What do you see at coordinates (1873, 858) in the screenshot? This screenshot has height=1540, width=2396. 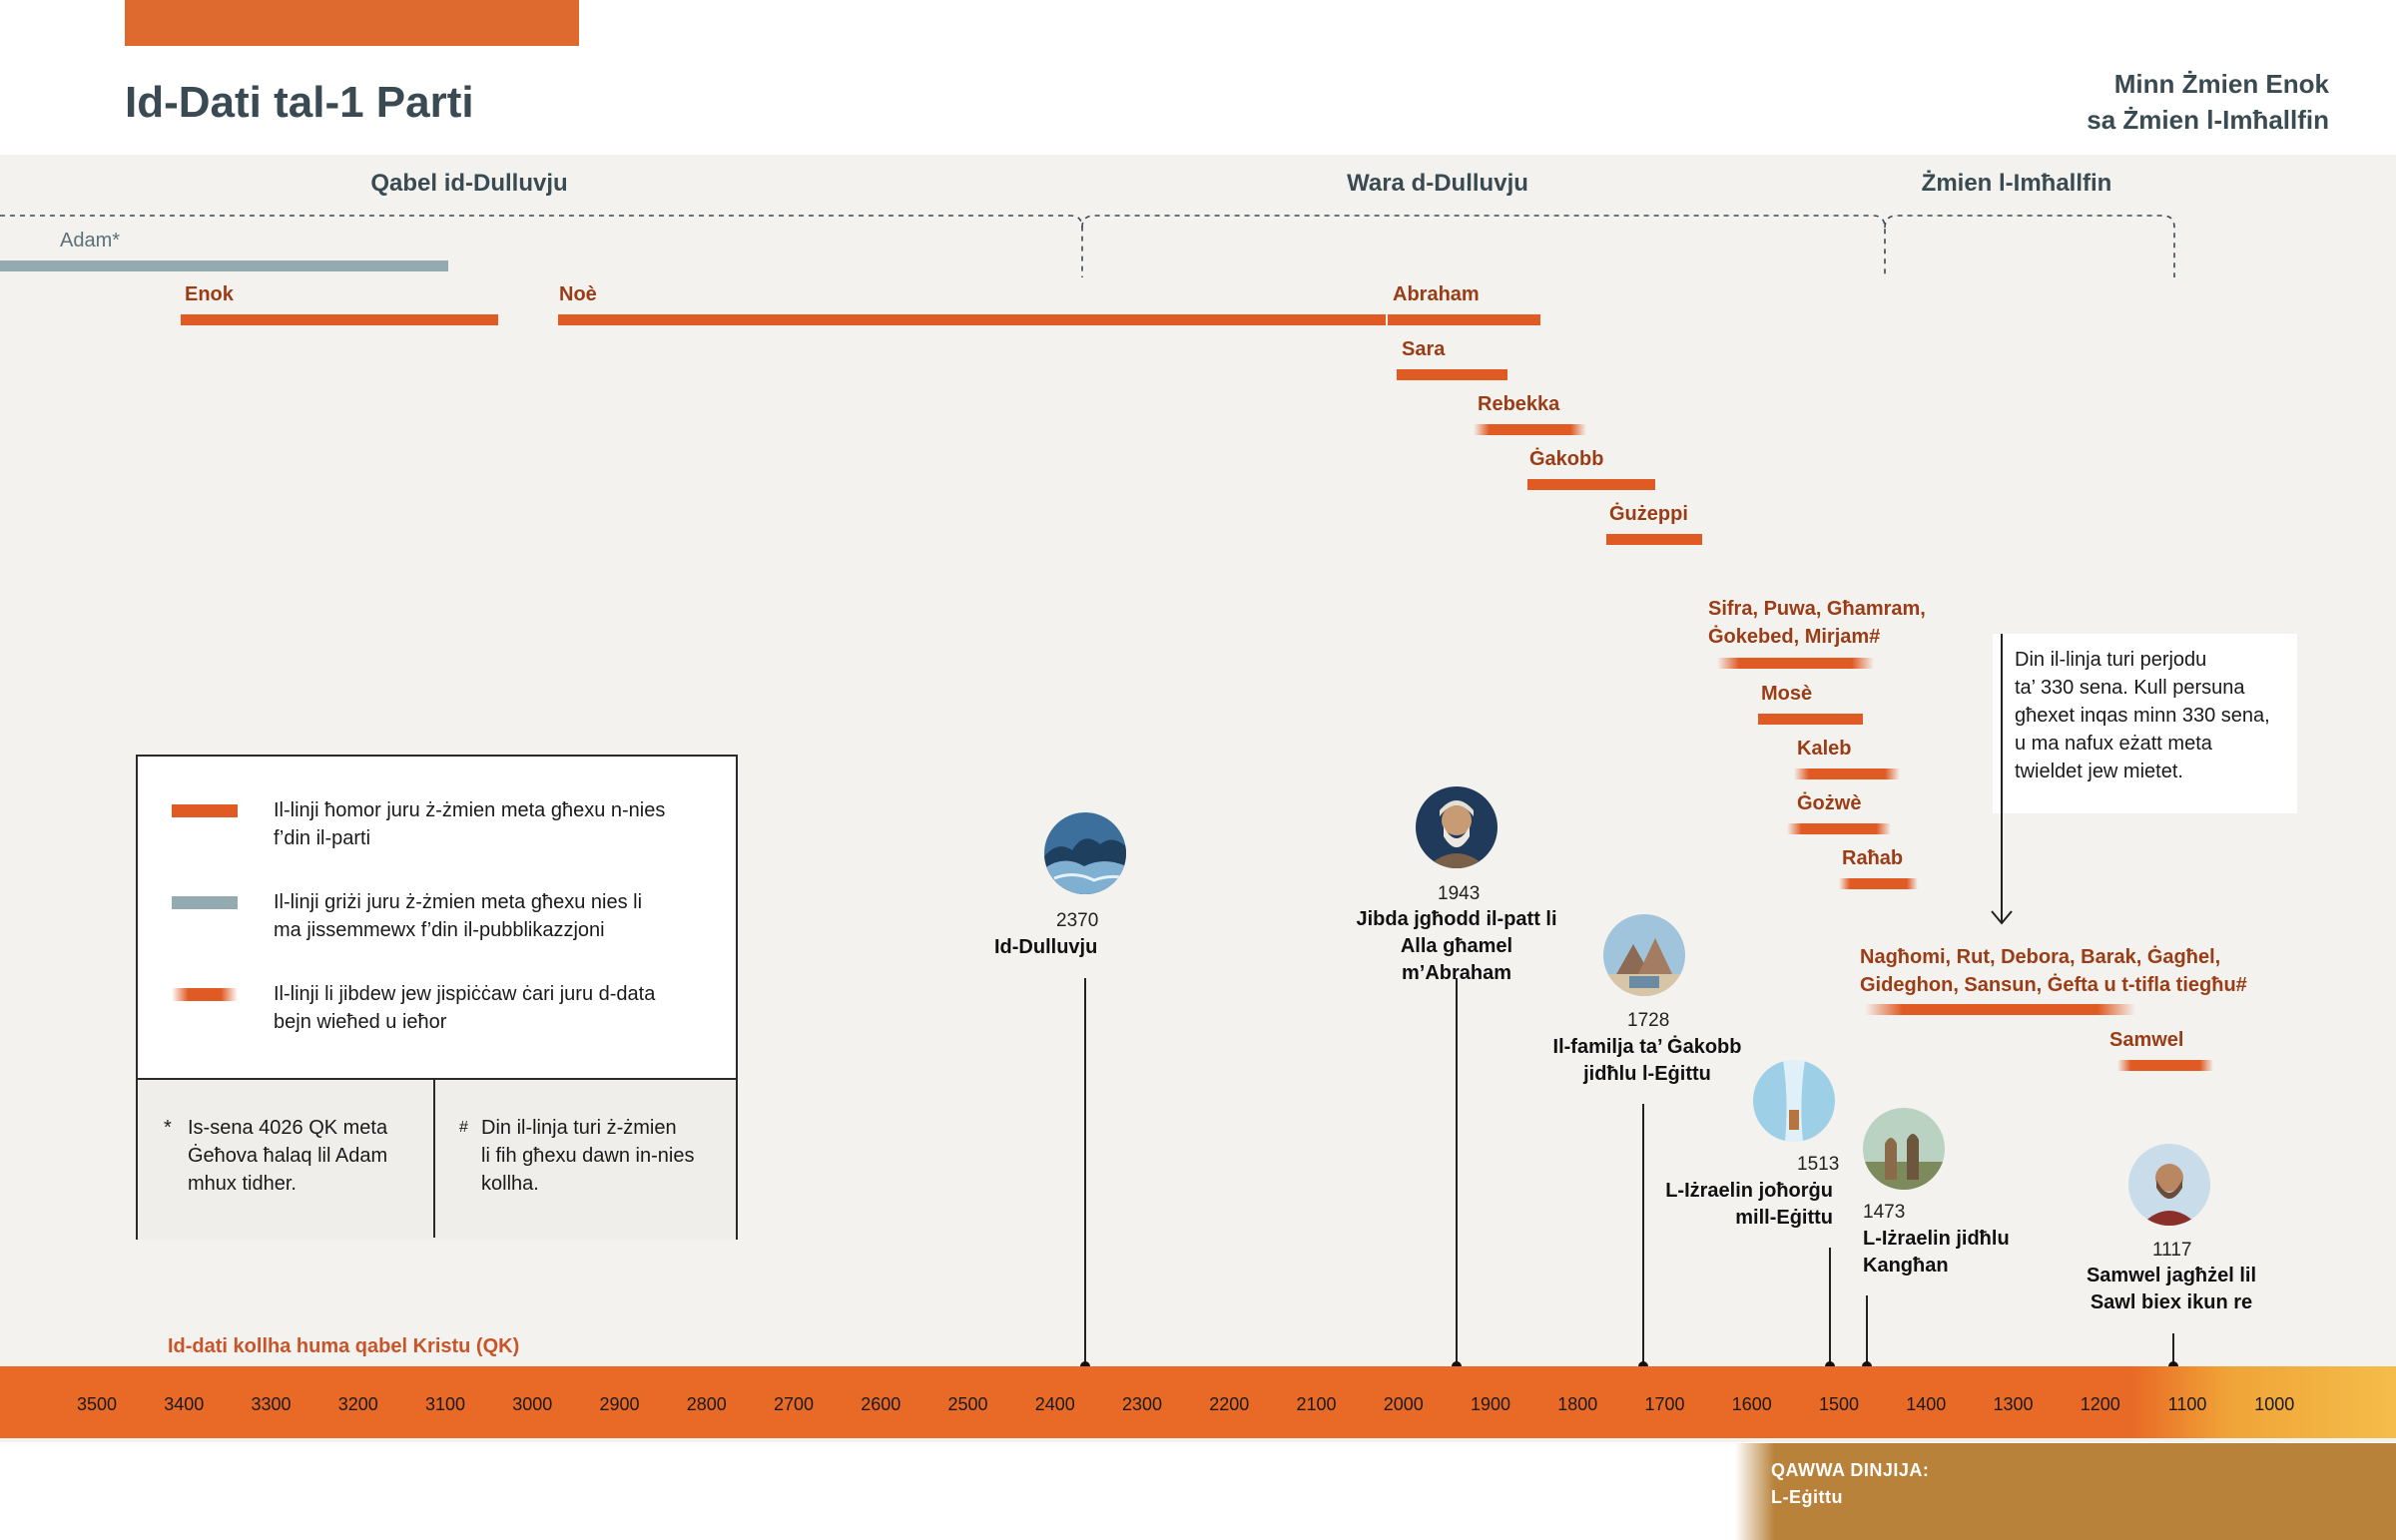 I see `person-label-rahab: Raħab` at bounding box center [1873, 858].